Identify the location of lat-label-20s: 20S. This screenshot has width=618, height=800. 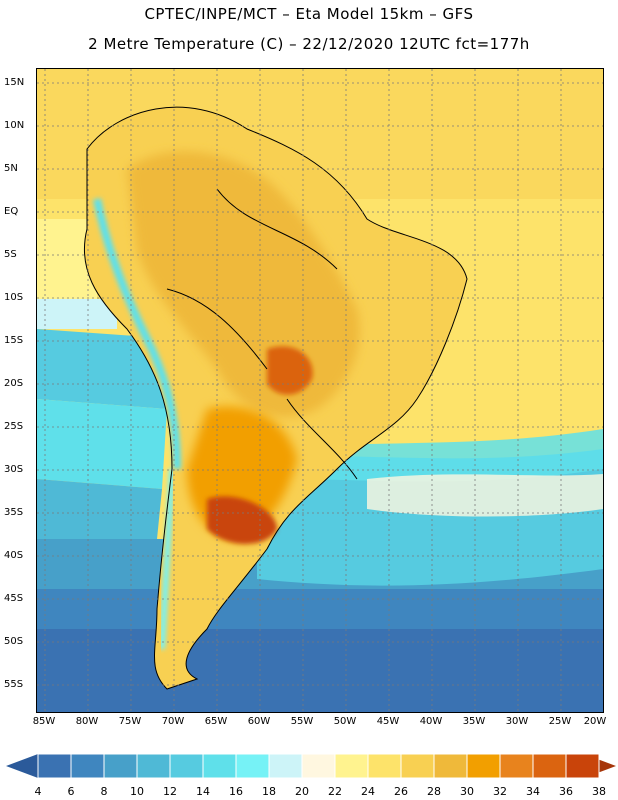
(14, 383).